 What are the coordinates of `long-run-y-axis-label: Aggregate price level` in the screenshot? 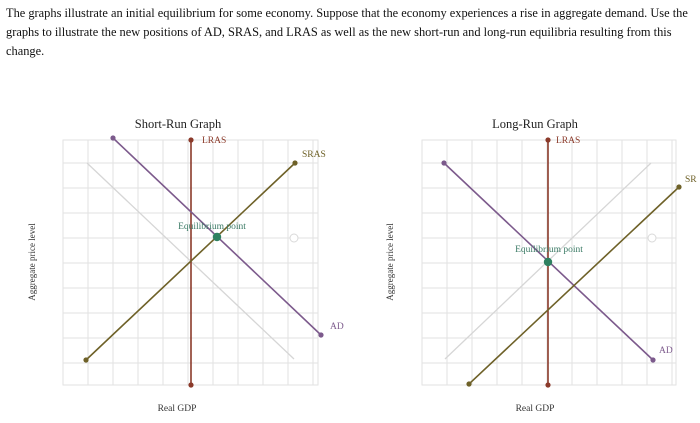 It's located at (390, 262).